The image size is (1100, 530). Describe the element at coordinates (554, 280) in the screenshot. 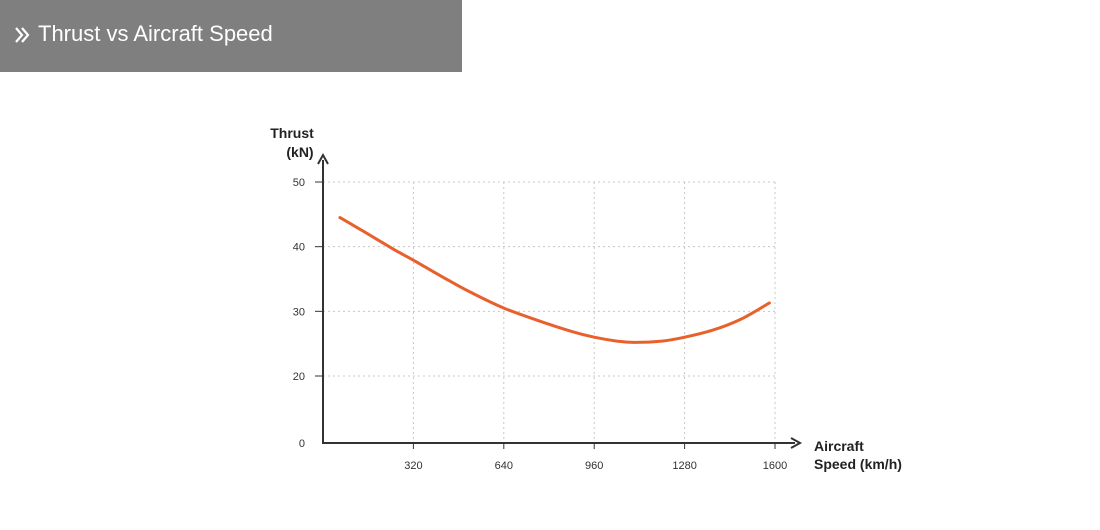

I see `thrust-curve` at that location.